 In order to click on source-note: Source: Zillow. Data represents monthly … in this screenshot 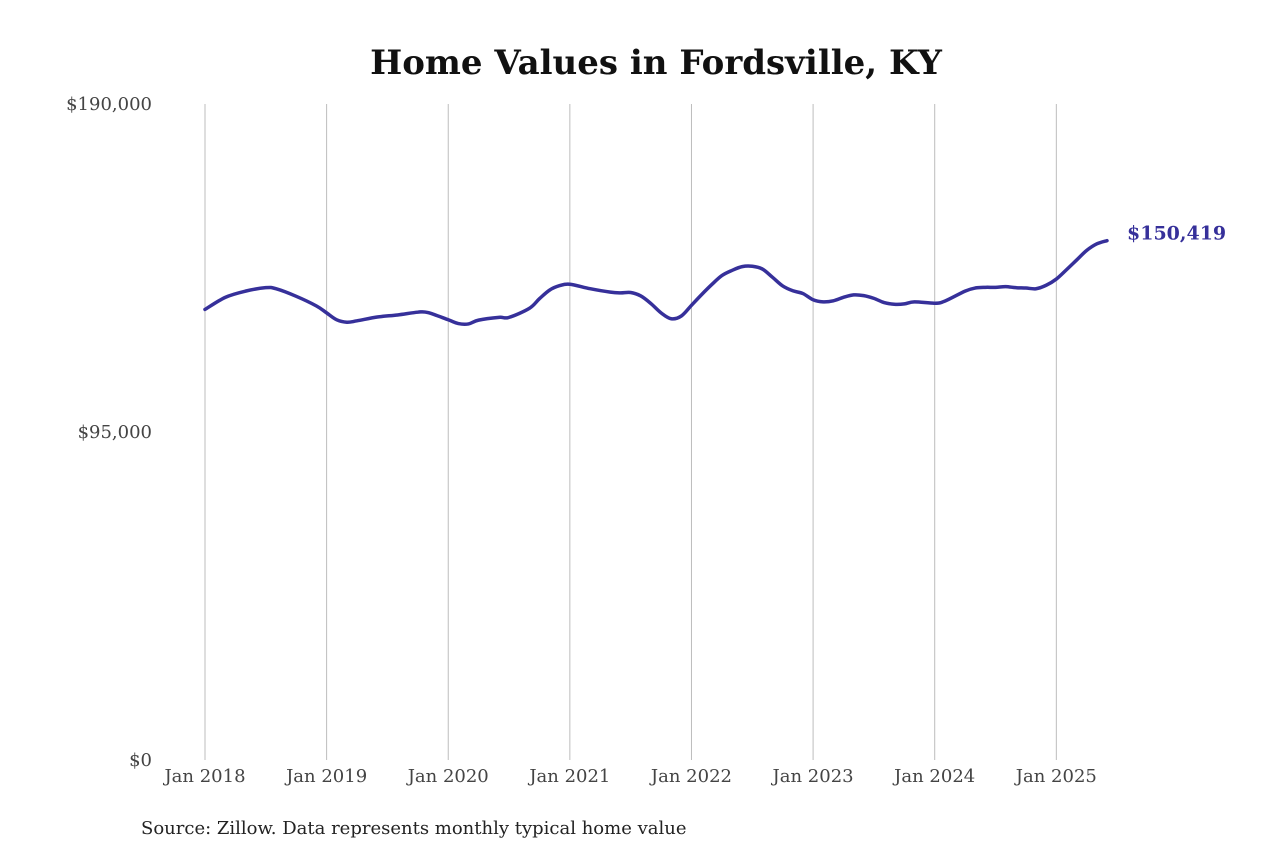, I will do `click(414, 828)`.